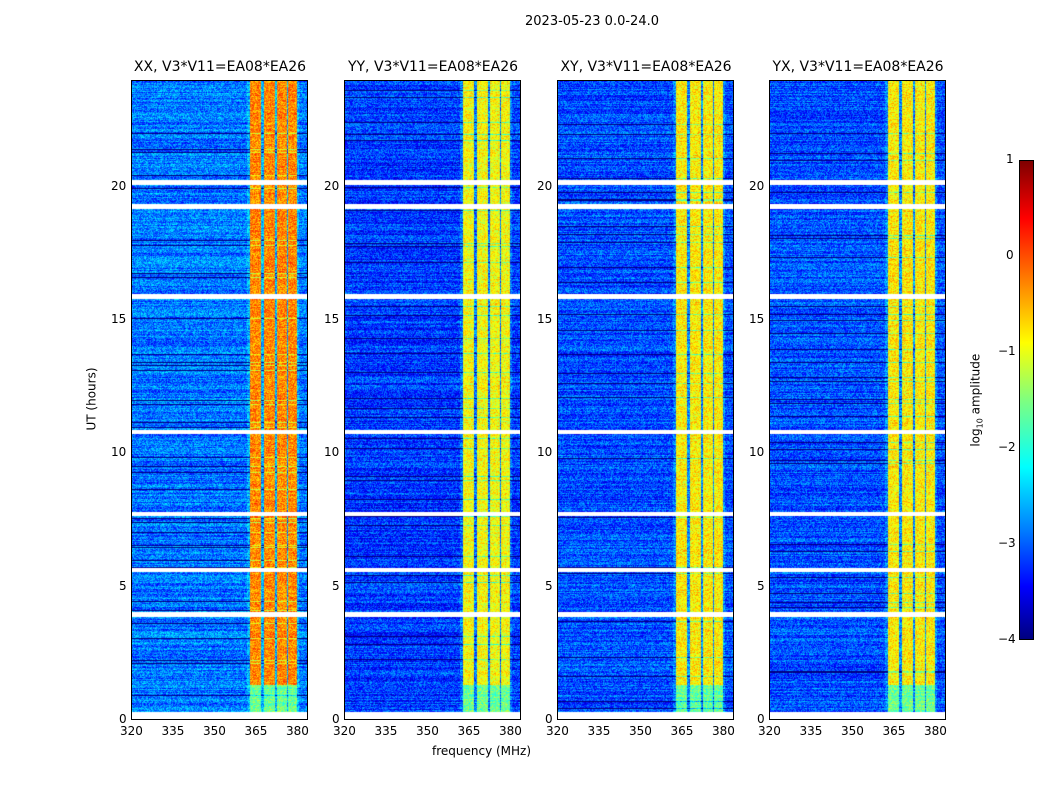  What do you see at coordinates (1007, 447) in the screenshot?
I see `colorbar-tick-label: −2` at bounding box center [1007, 447].